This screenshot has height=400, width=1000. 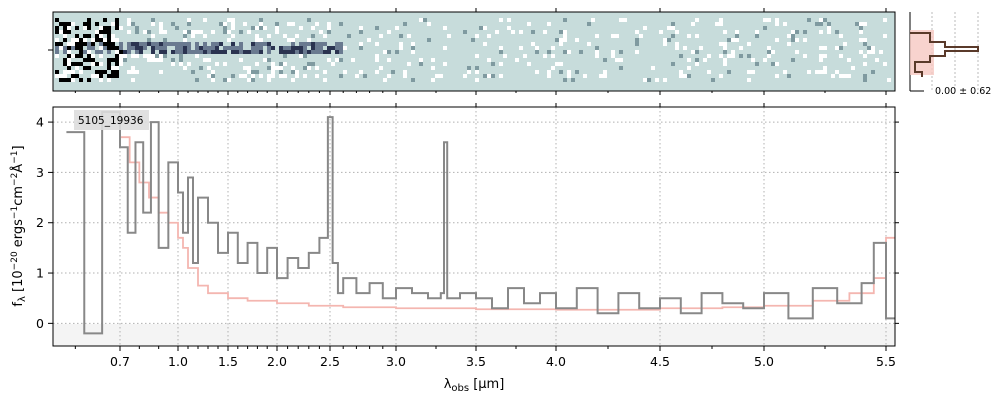 I want to click on x-tick-label: 5.0, so click(x=764, y=361).